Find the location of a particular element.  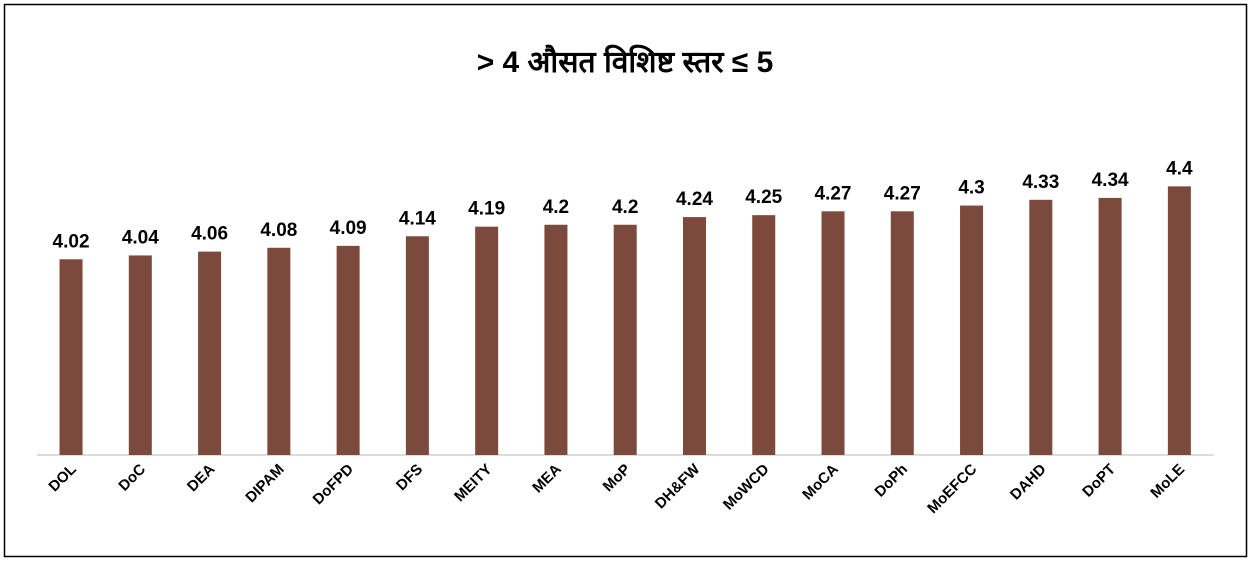

data-label: 4.33 is located at coordinates (1040, 182).